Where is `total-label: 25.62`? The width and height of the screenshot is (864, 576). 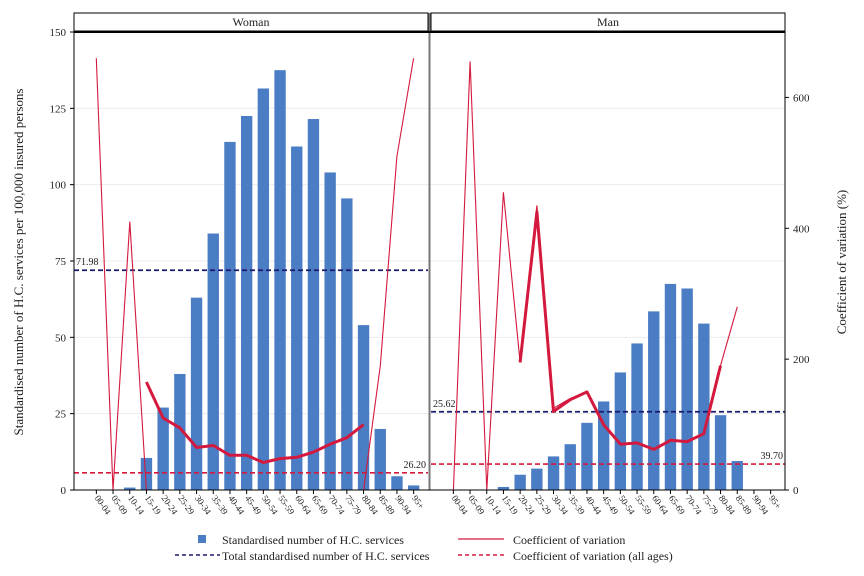
total-label: 25.62 is located at coordinates (444, 404).